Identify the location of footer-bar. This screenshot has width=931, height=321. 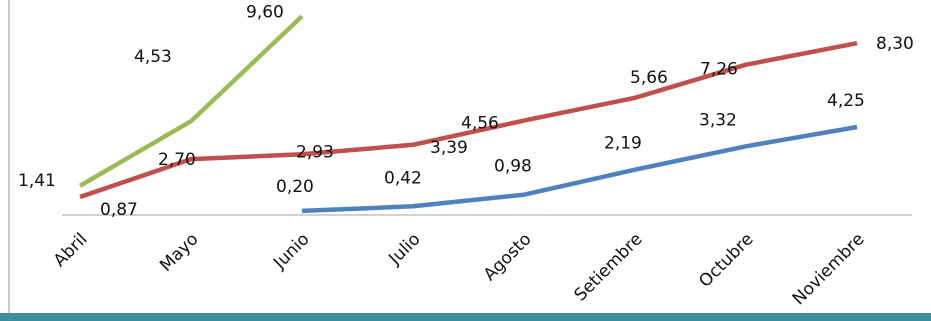
(465, 317).